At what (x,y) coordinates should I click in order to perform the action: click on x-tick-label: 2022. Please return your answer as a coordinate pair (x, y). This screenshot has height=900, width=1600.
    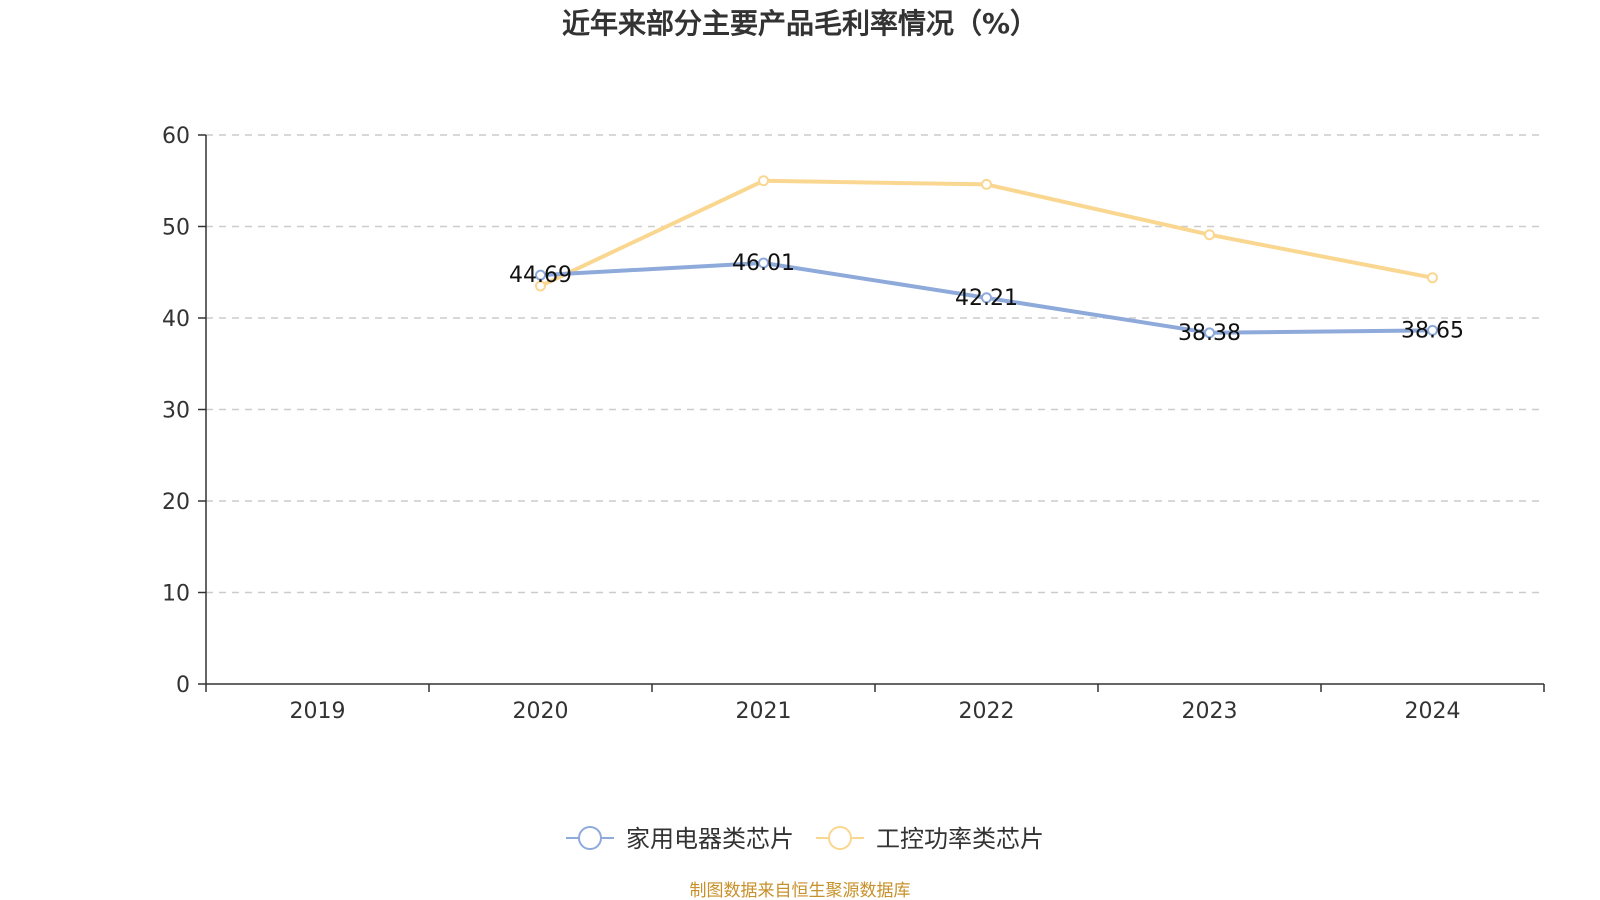
    Looking at the image, I should click on (987, 711).